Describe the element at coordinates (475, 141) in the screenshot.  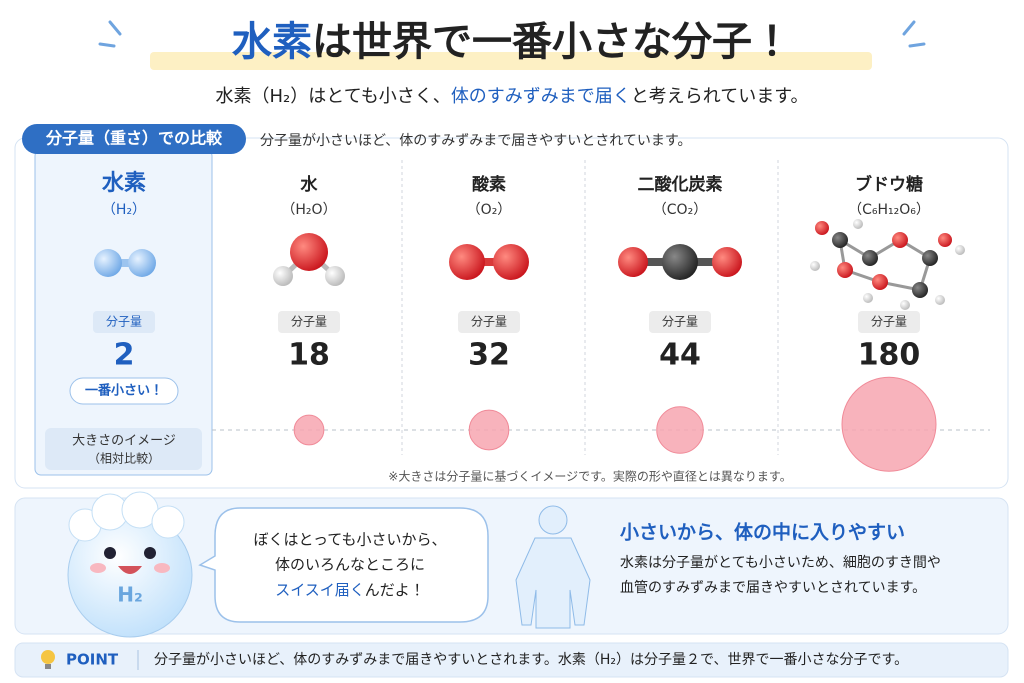
I see `comparison-note: 分子量が小さいほど、体のすみずみまで届きやすいとされています。` at that location.